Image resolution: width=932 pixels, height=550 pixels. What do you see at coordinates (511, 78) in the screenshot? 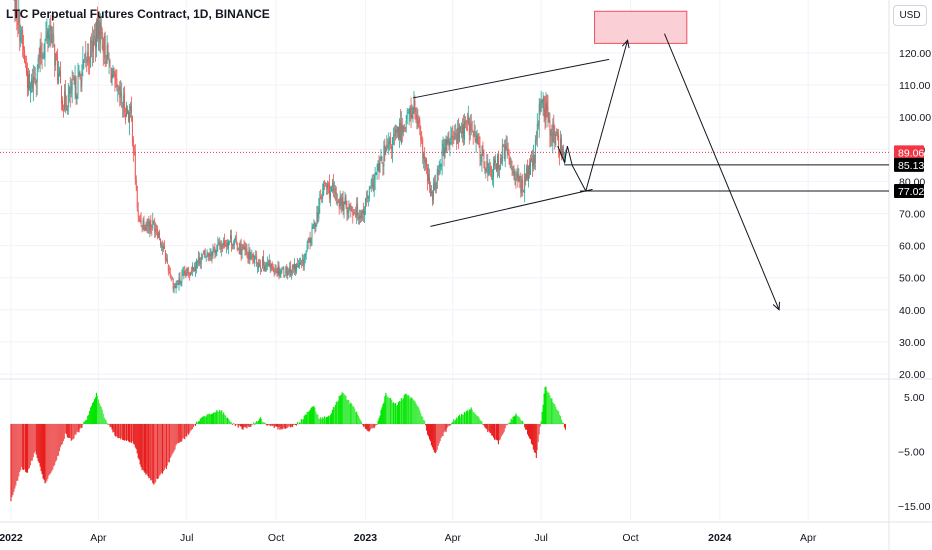
I see `channel-upper-line` at bounding box center [511, 78].